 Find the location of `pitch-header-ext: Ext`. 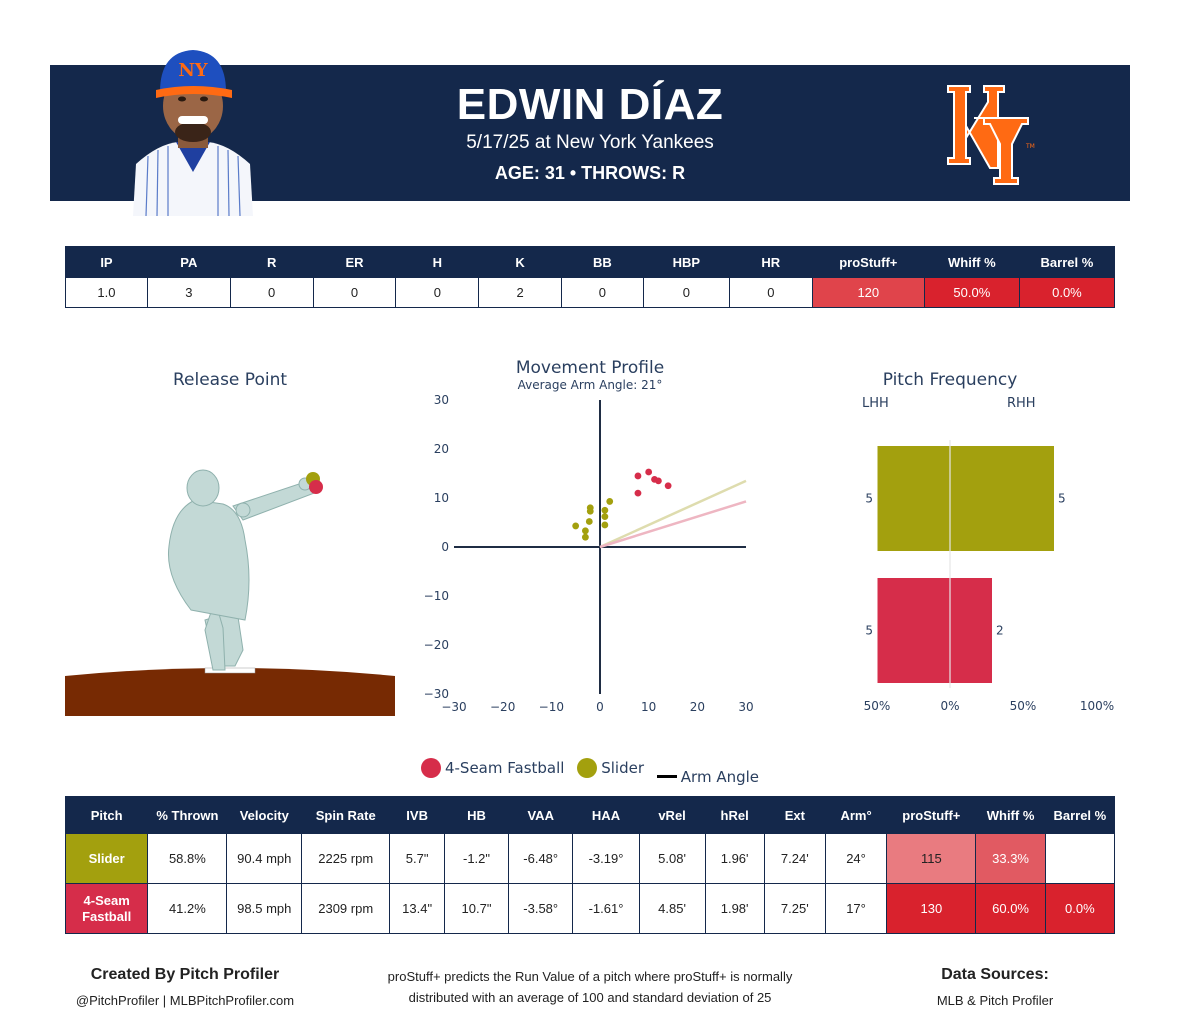

pitch-header-ext: Ext is located at coordinates (794, 815).